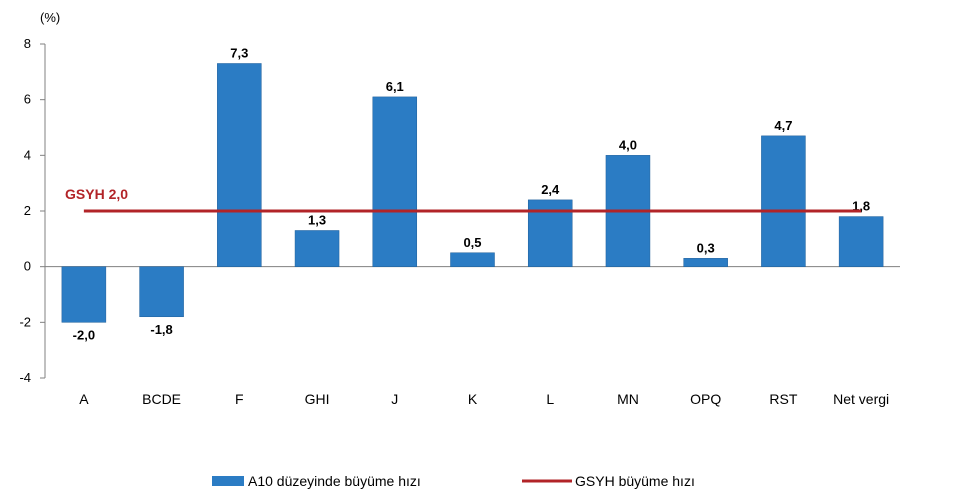 This screenshot has height=490, width=960. Describe the element at coordinates (394, 399) in the screenshot. I see `x-category-label: J` at that location.